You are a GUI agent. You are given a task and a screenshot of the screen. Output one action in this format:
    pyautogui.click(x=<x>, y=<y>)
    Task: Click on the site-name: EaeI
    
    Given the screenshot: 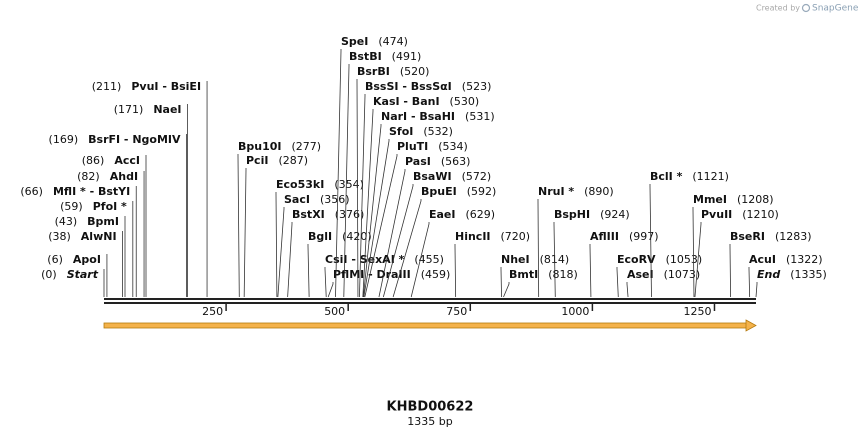 What is the action you would take?
    pyautogui.click(x=442, y=214)
    